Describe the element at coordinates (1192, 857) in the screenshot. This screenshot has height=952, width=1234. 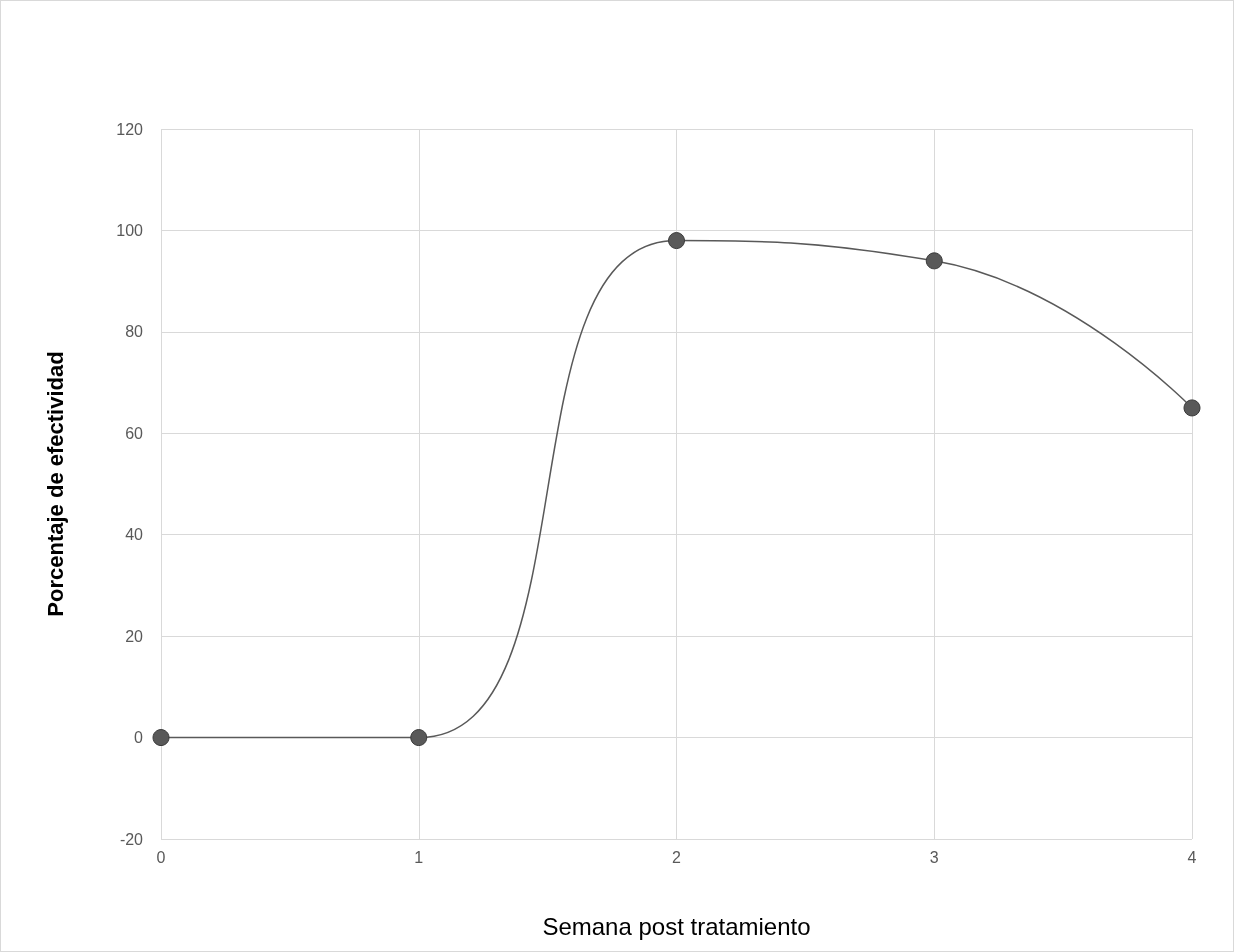
I see `x-tick-label: 4` at that location.